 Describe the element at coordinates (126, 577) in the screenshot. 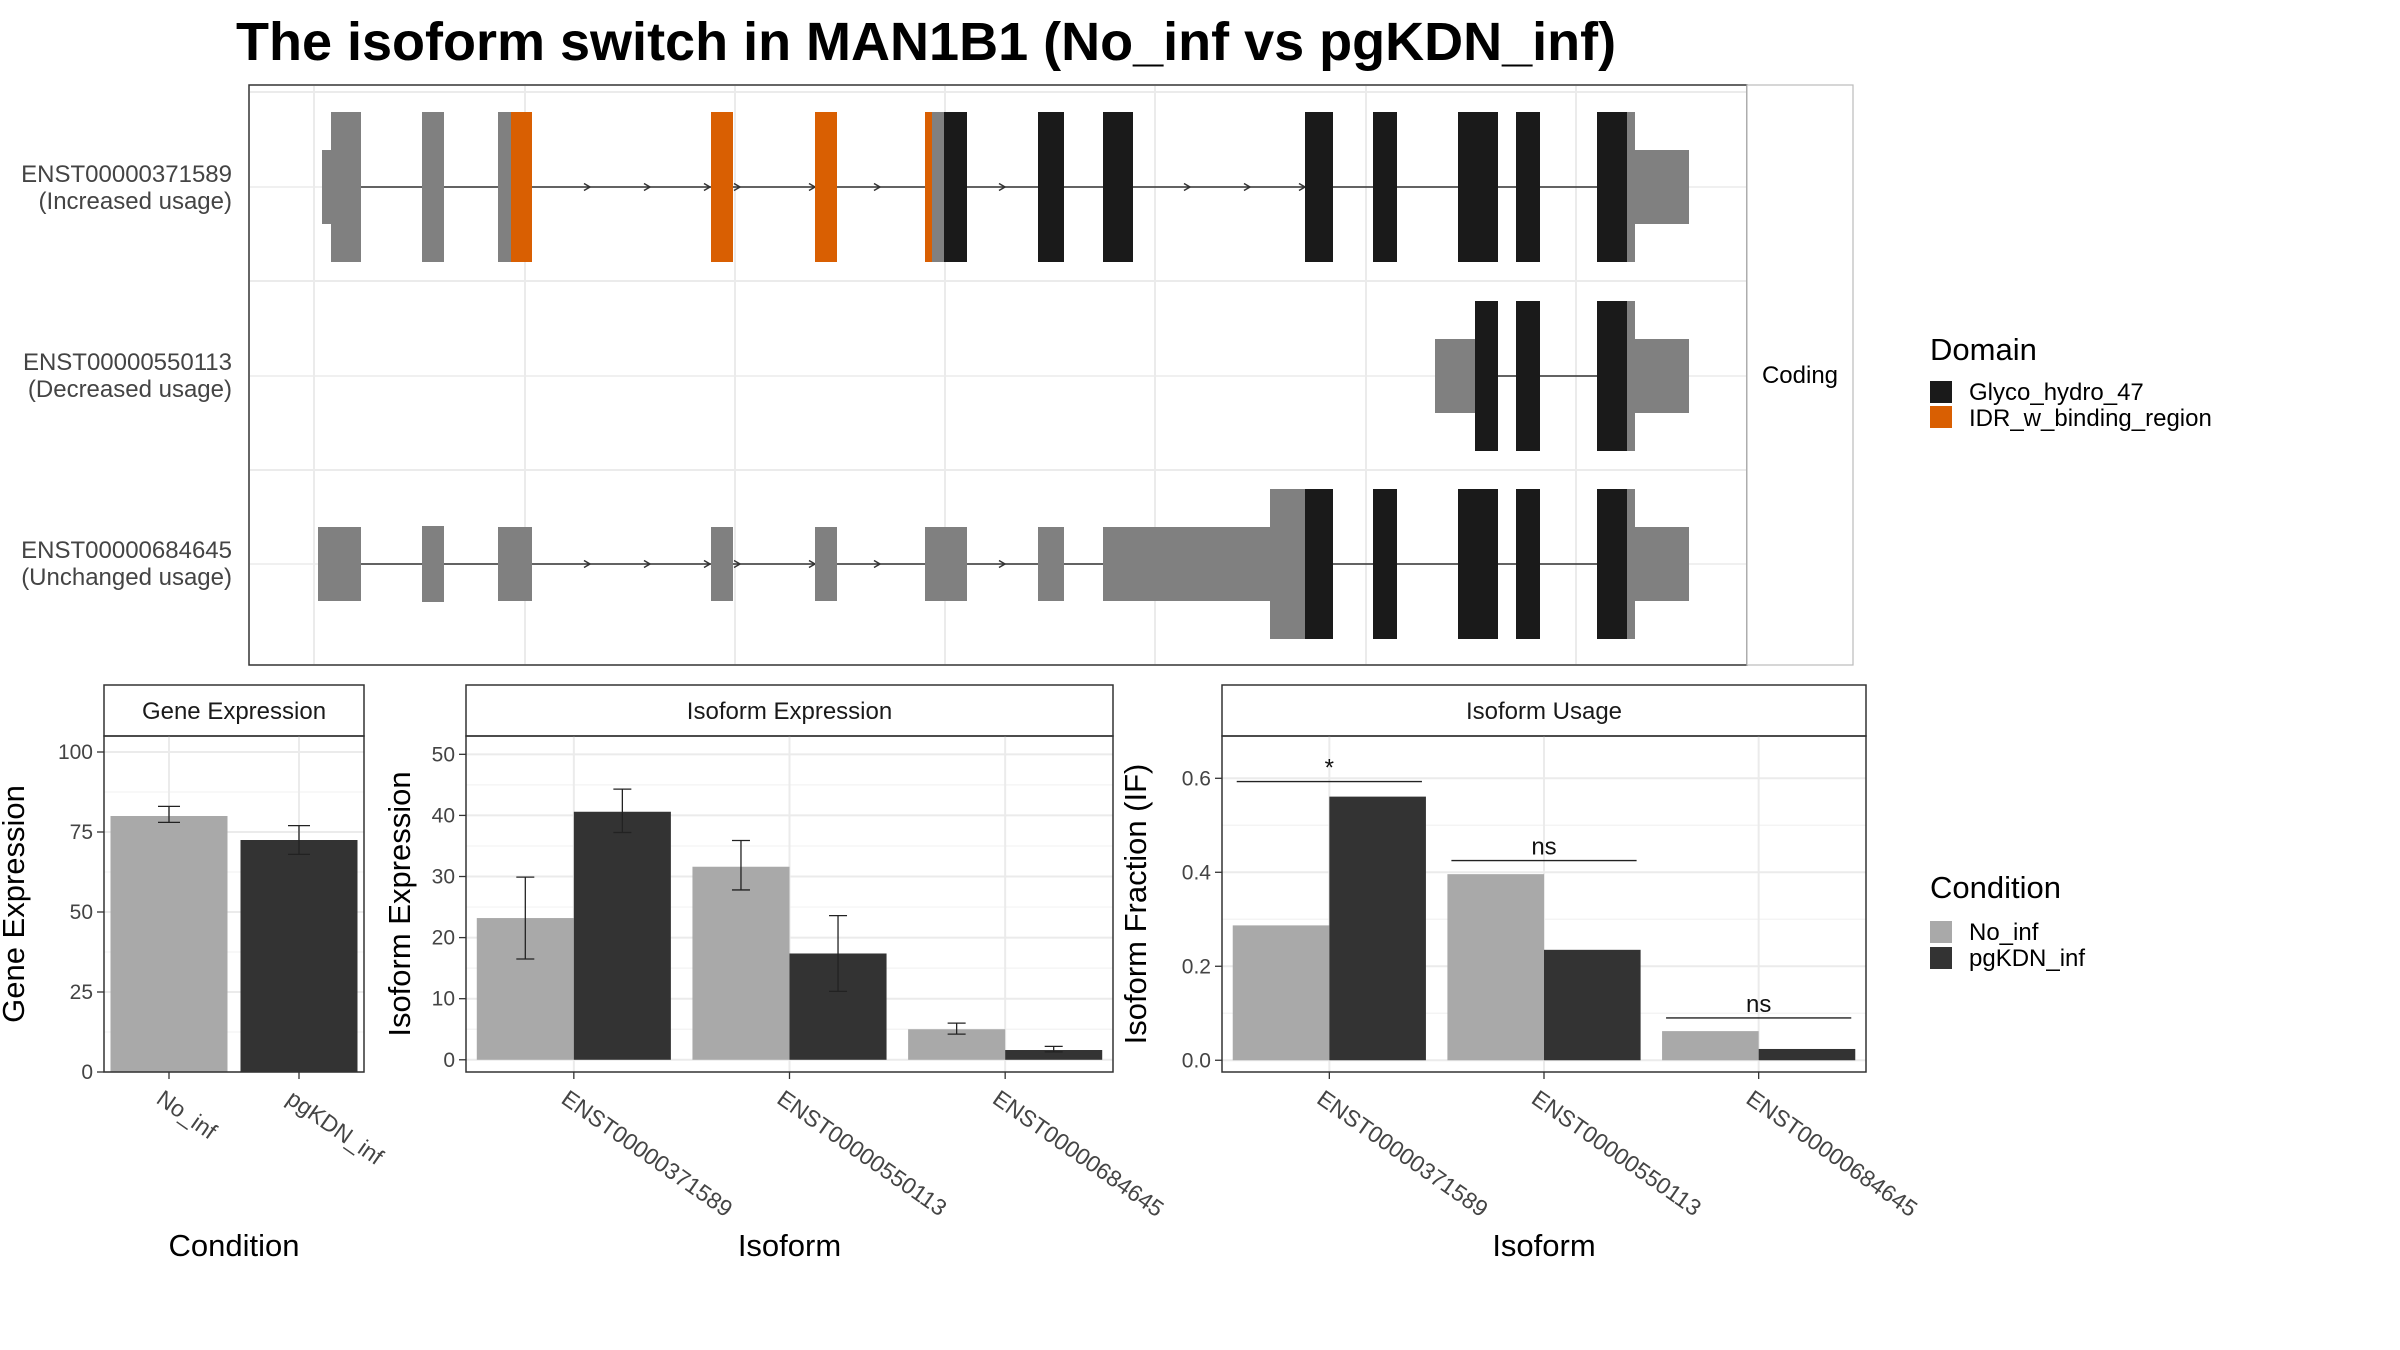

I see `transcript-usage-3: (Unchanged usage)` at that location.